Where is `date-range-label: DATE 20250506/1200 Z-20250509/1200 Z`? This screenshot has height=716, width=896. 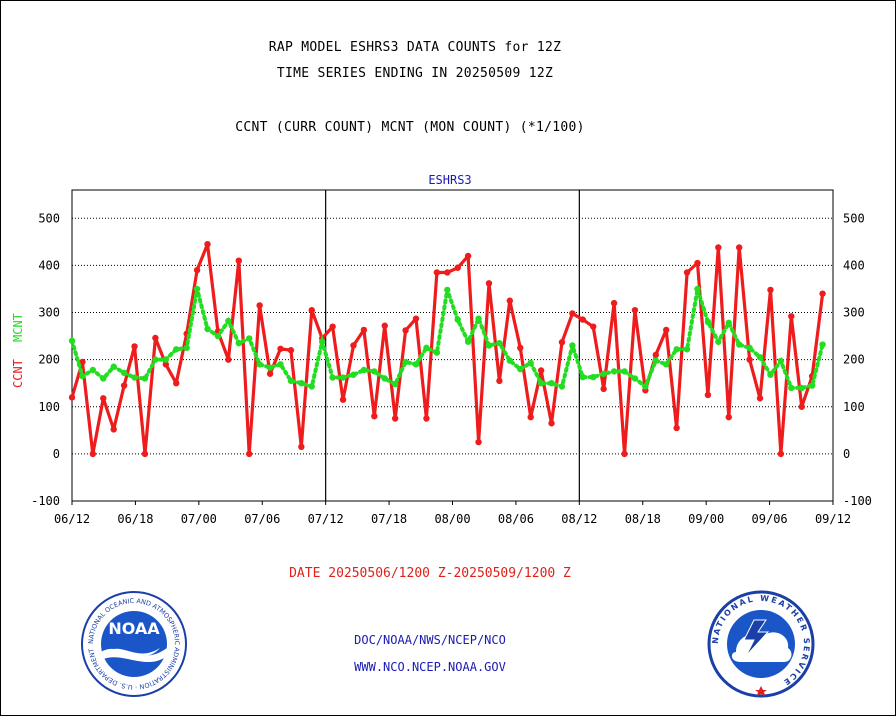
date-range-label: DATE 20250506/1200 Z-20250509/1200 Z is located at coordinates (430, 573).